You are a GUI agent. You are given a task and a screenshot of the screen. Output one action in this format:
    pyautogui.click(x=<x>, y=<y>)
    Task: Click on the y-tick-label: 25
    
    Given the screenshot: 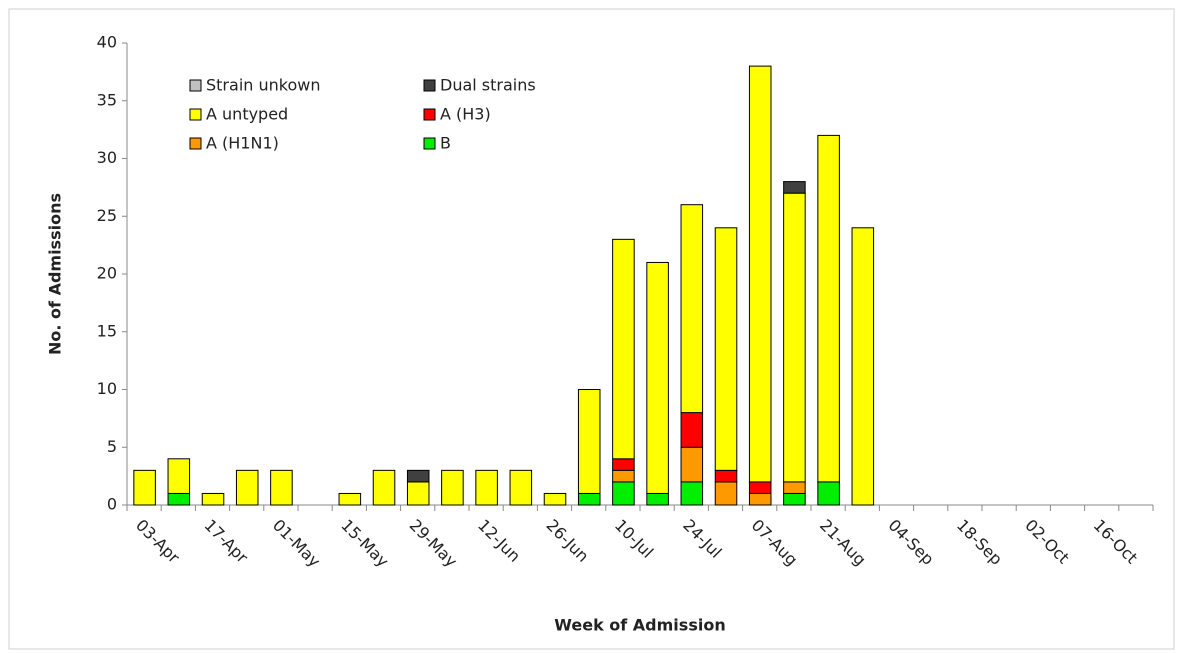 What is the action you would take?
    pyautogui.click(x=107, y=215)
    